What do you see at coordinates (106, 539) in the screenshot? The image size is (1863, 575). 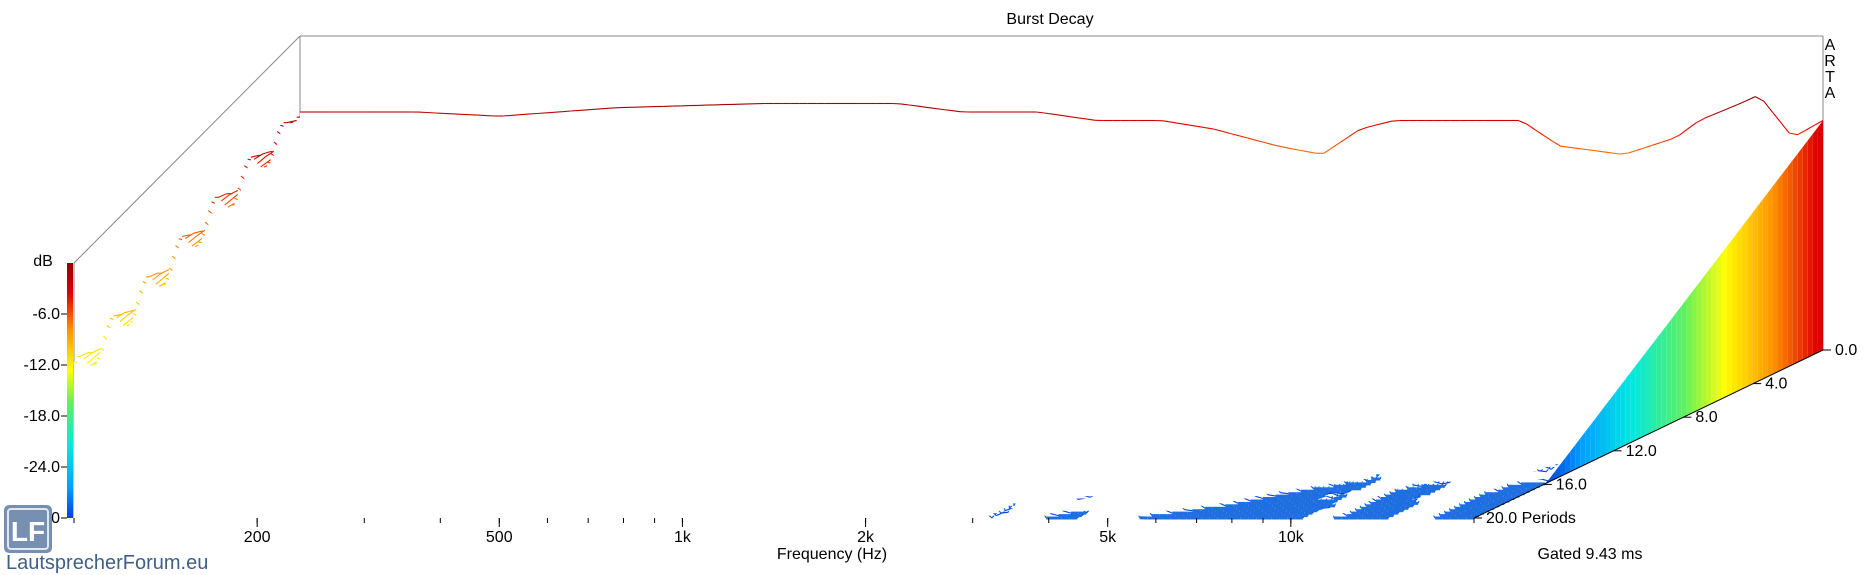 I see `forum-logo: LF LautsprecherForum.eu` at bounding box center [106, 539].